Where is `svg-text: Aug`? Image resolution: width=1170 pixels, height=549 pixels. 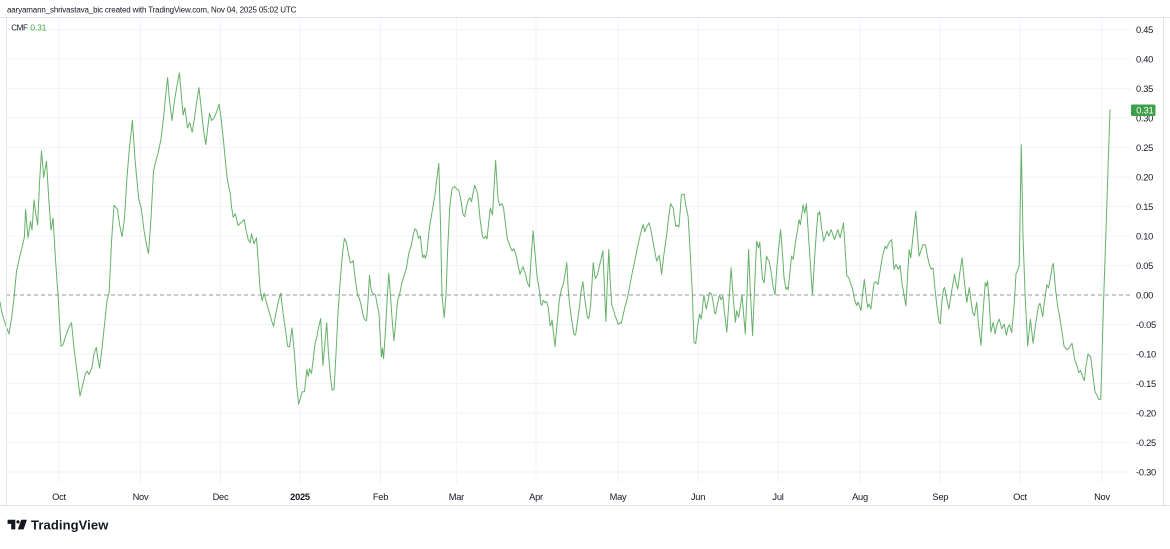
svg-text: Aug is located at coordinates (860, 497).